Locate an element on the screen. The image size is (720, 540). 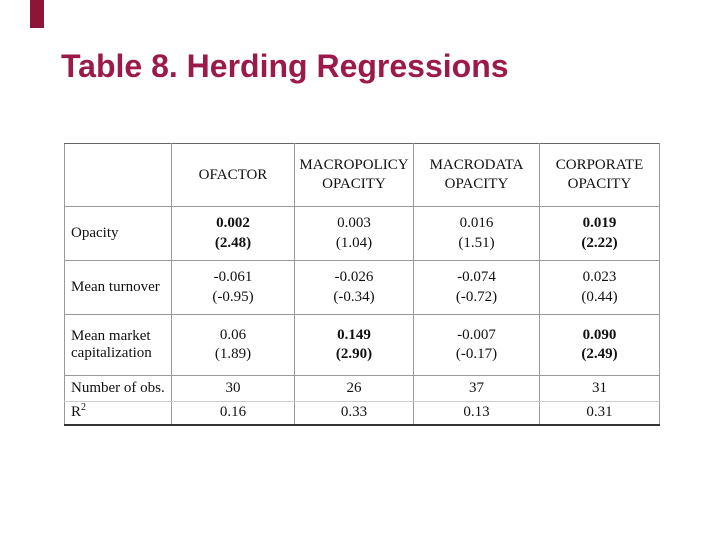
t-statistic: (2.22) is located at coordinates (599, 242).